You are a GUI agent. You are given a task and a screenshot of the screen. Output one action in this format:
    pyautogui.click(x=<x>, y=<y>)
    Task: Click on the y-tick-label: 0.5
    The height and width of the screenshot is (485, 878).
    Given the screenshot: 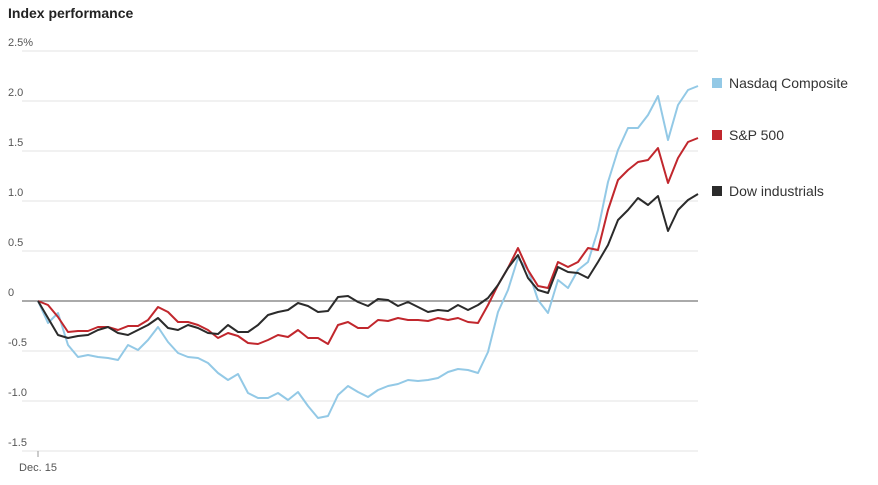 What is the action you would take?
    pyautogui.click(x=15, y=243)
    